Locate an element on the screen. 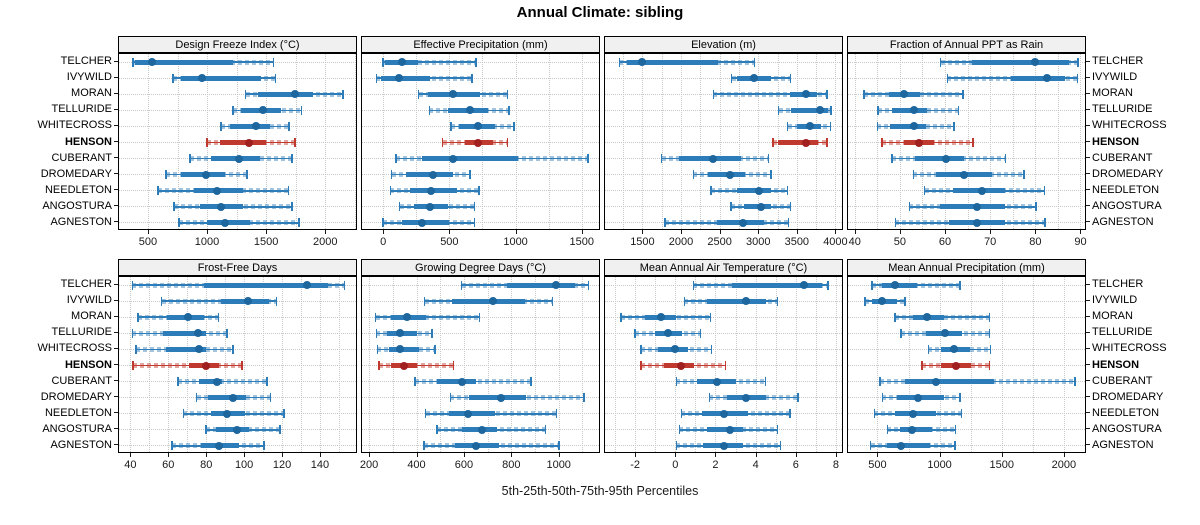 The width and height of the screenshot is (1200, 525). panel-strip: Effective Precipitation (mm) is located at coordinates (480, 44).